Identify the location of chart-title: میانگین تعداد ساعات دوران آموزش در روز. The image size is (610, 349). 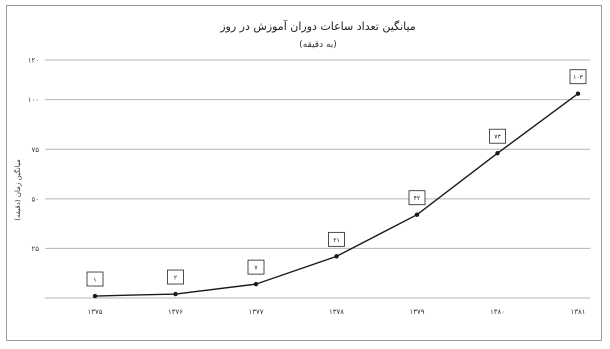
(317, 26).